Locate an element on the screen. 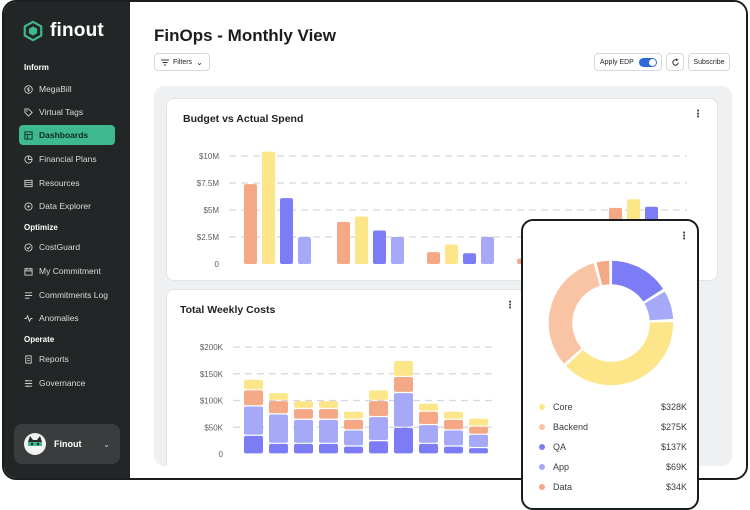  legend-value: $328K is located at coordinates (673, 407).